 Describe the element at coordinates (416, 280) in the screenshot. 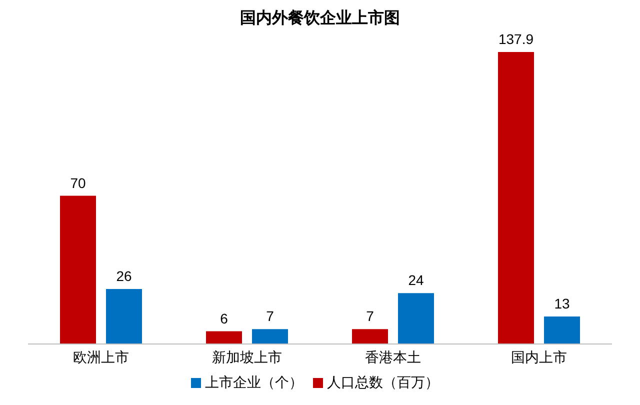

I see `data-label: 24` at that location.